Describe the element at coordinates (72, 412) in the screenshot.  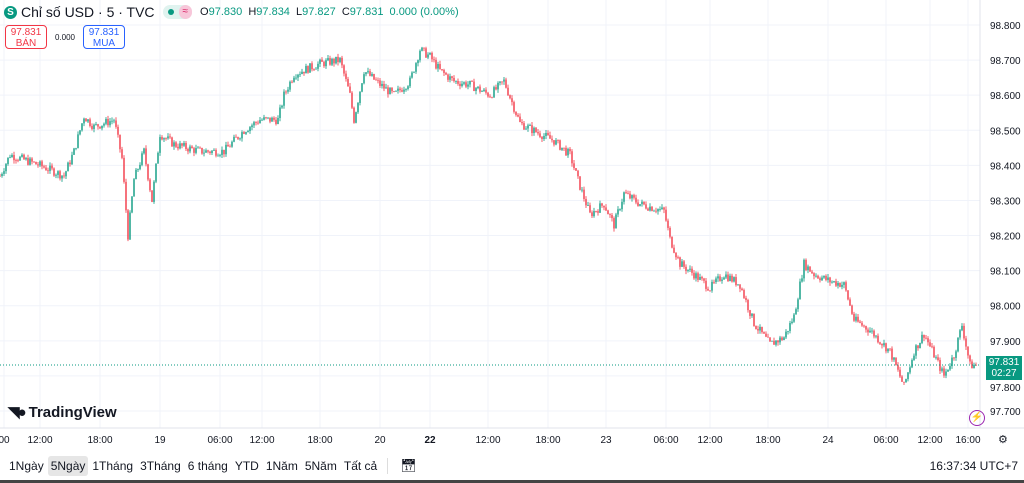
I see `logo-text: TradingView` at that location.